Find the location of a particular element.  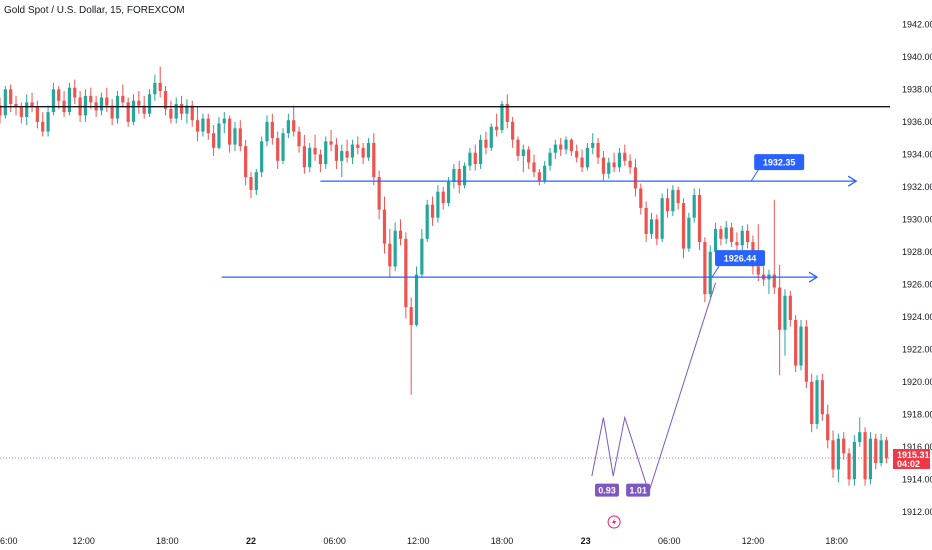

x-tick-label: 23 is located at coordinates (586, 541).